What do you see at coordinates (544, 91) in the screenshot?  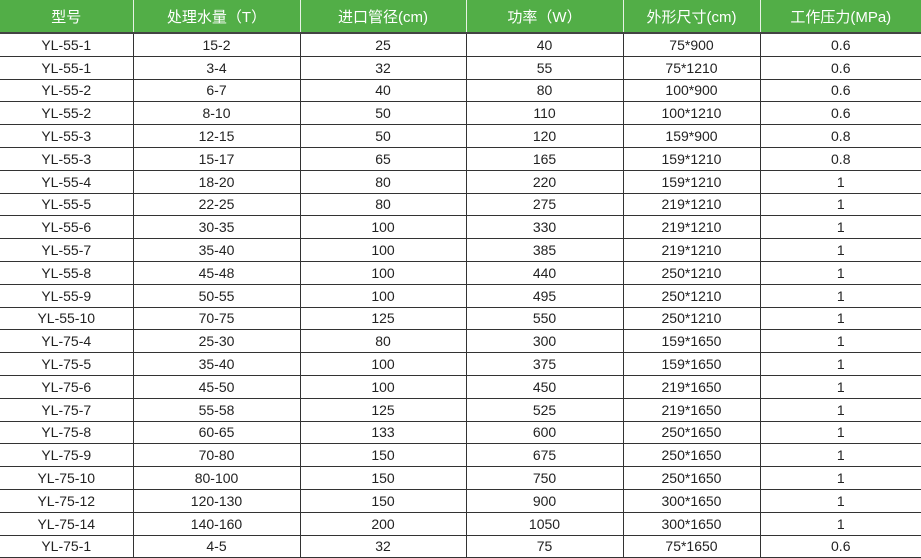 I see `cell-power: 80` at bounding box center [544, 91].